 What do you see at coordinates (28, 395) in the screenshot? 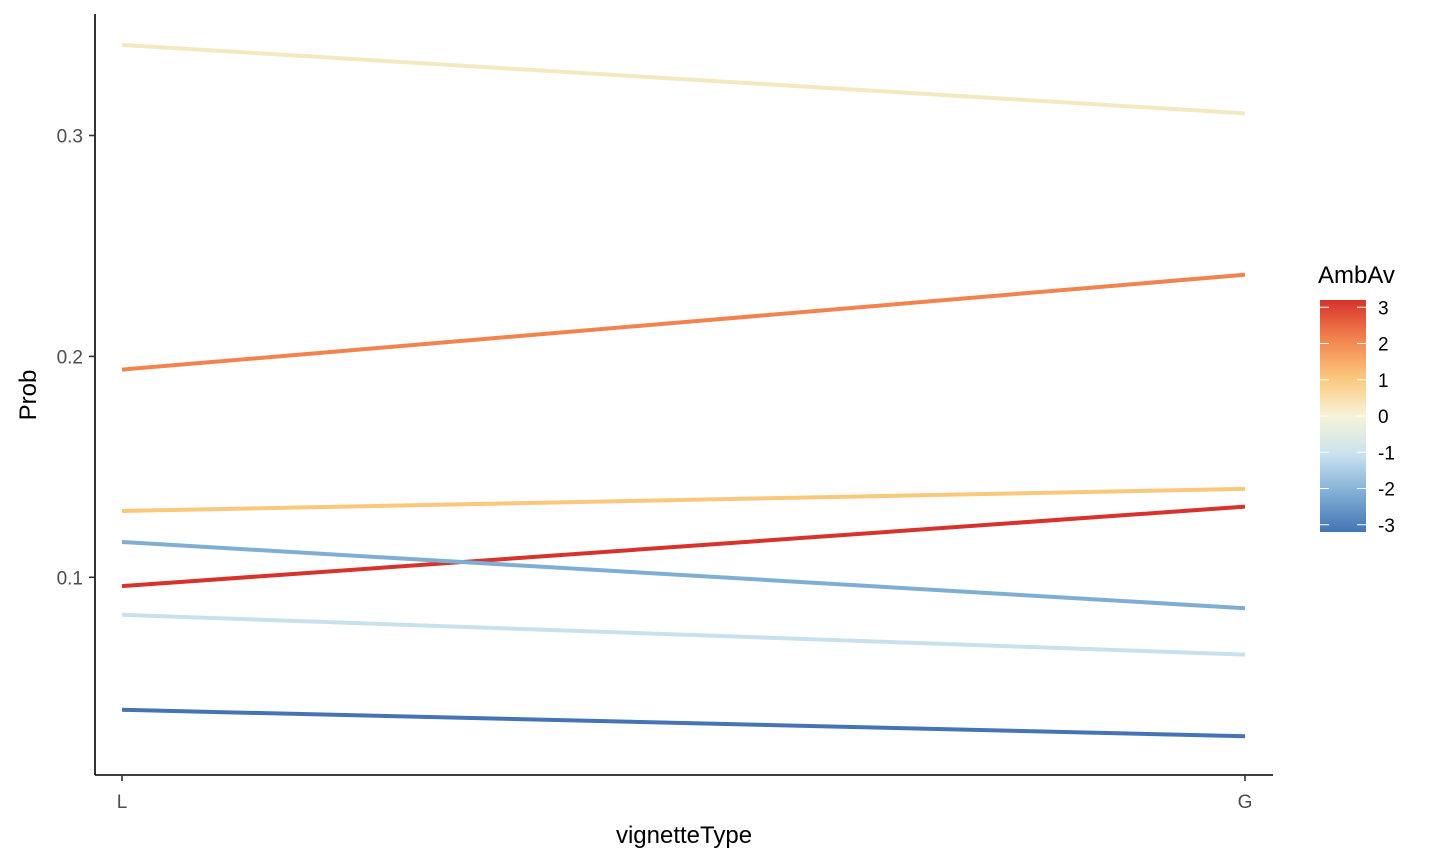
I see `y-axis-title: Prob` at bounding box center [28, 395].